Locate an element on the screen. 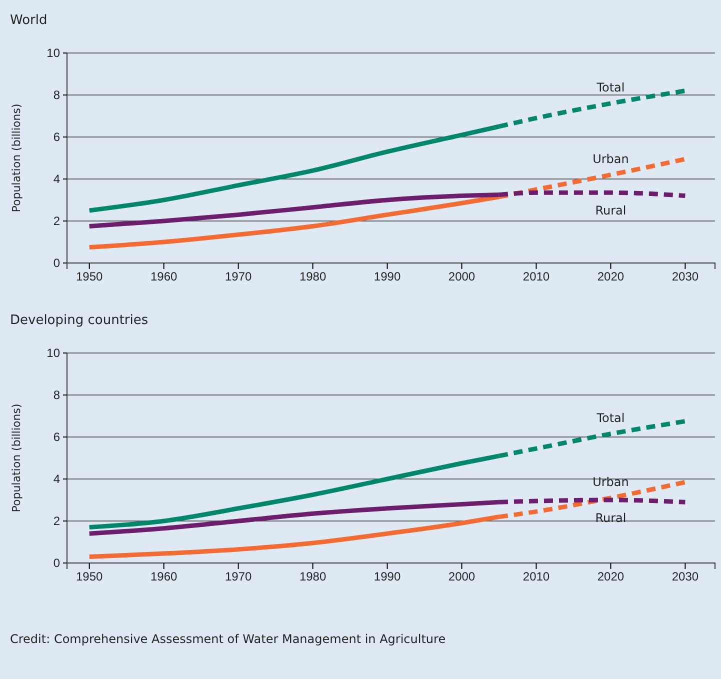 Image resolution: width=721 pixels, height=679 pixels. chart-title: World is located at coordinates (29, 20).